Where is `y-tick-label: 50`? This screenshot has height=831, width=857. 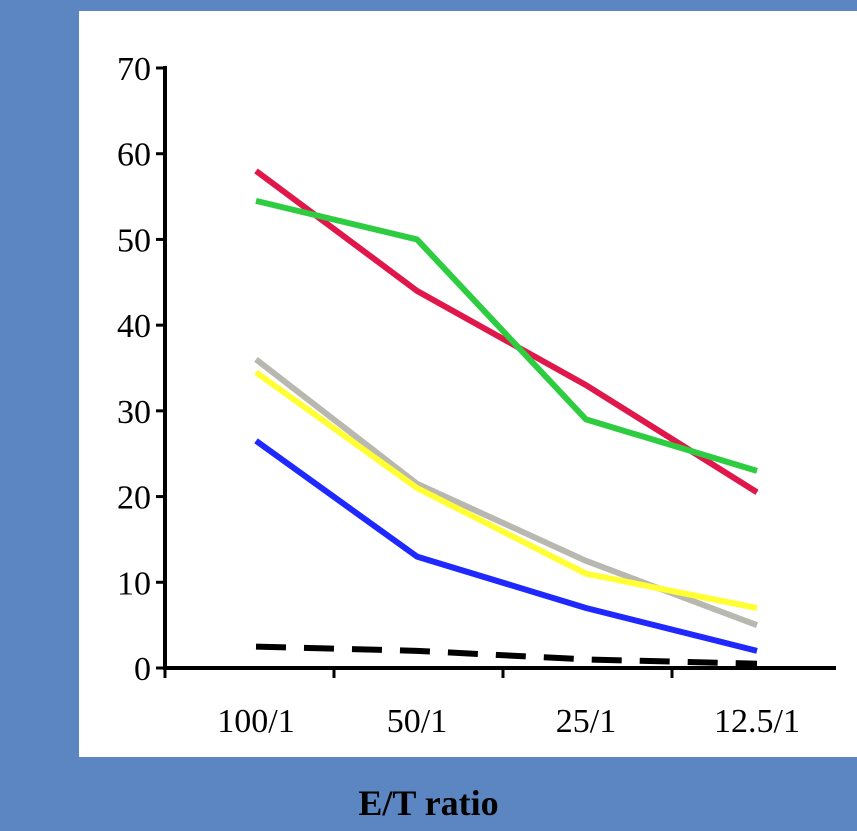
y-tick-label: 50 is located at coordinates (134, 240).